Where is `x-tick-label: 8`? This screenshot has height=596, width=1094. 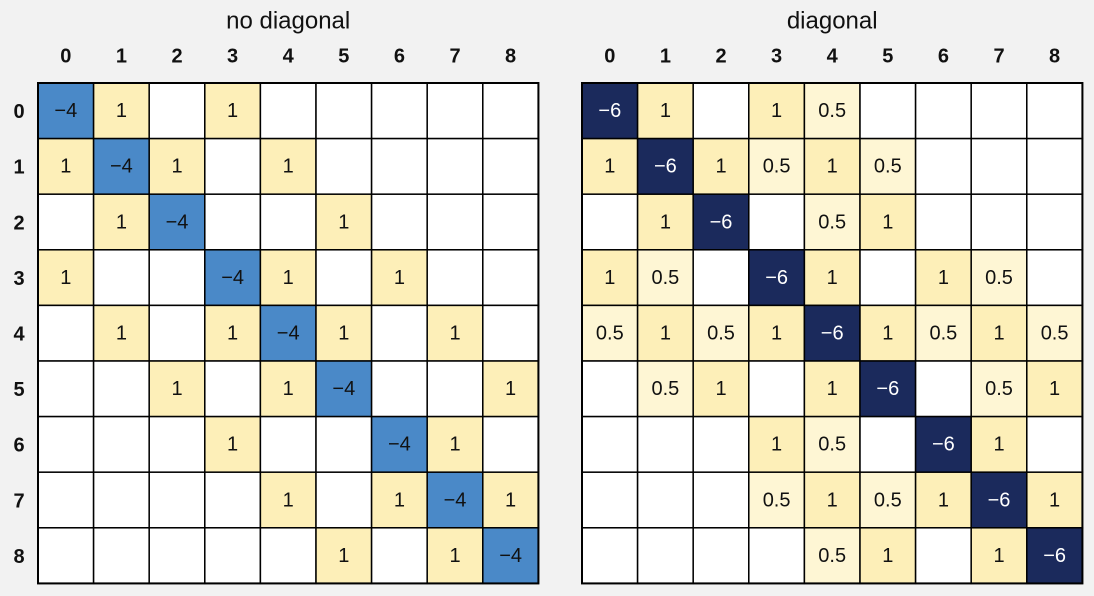 x-tick-label: 8 is located at coordinates (1054, 56).